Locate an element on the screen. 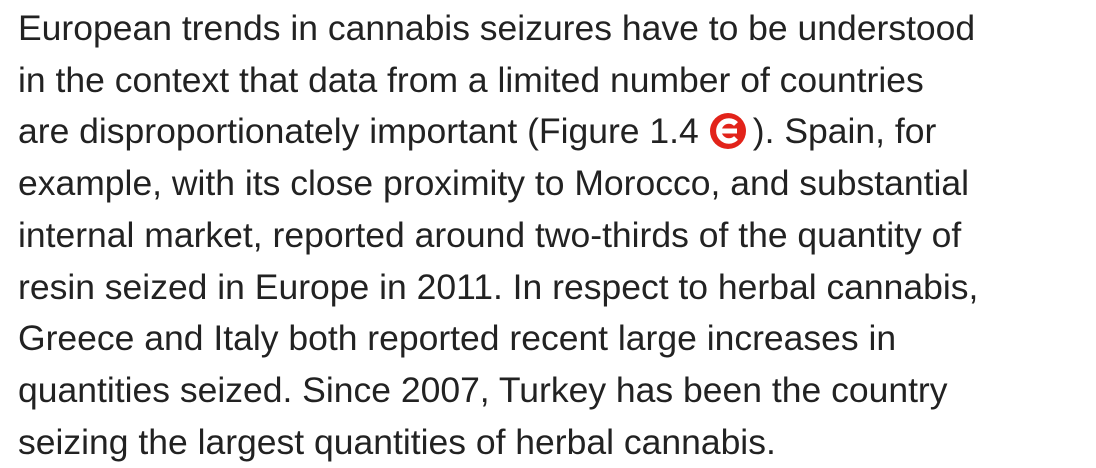  figure-link-icon is located at coordinates (728, 131).